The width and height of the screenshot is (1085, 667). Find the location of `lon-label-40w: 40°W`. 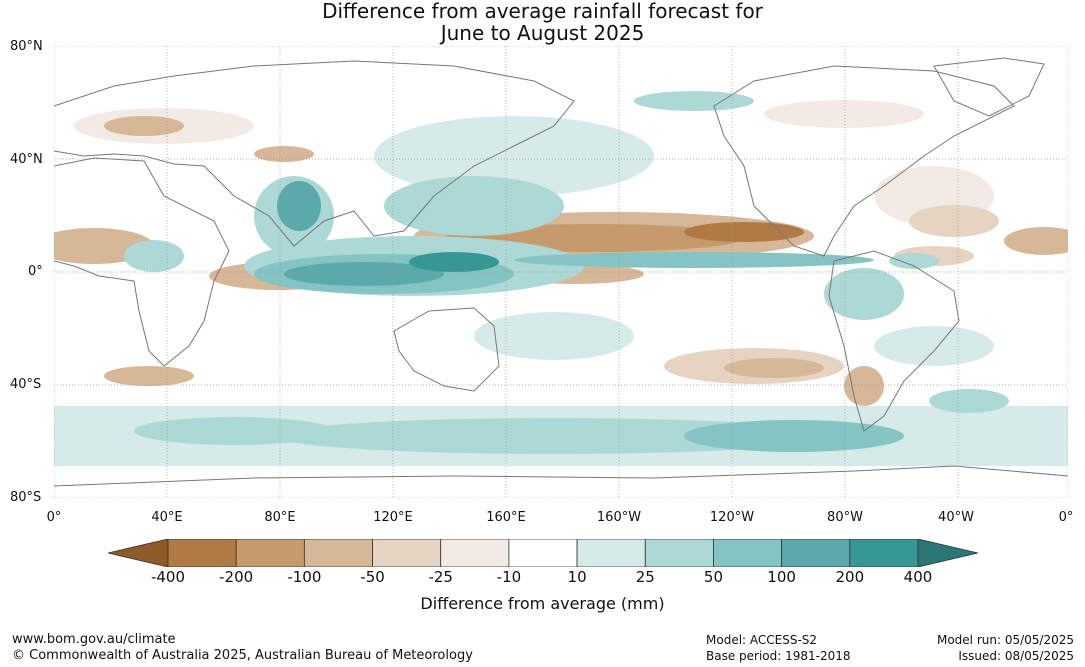

lon-label-40w: 40°W is located at coordinates (956, 517).